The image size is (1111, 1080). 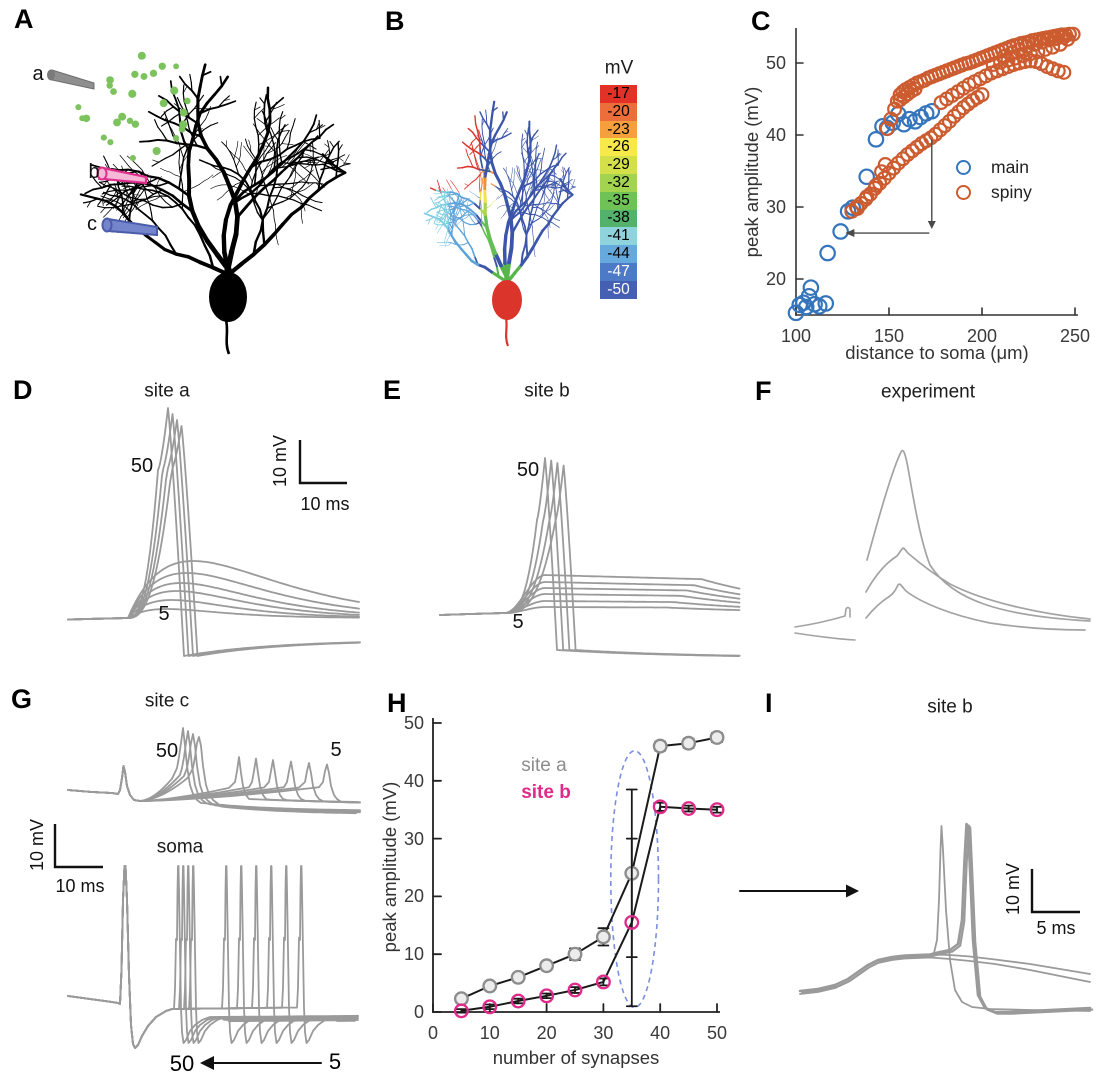 What do you see at coordinates (214, 888) in the screenshot?
I see `panel-g-traces` at bounding box center [214, 888].